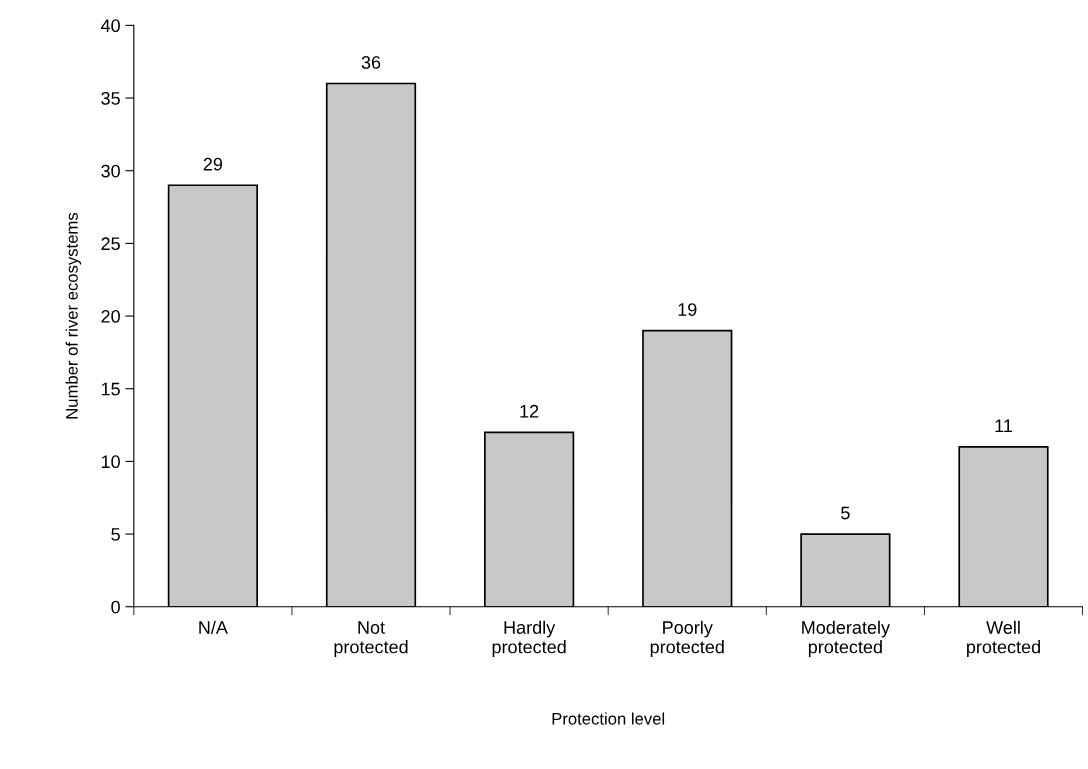  Describe the element at coordinates (608, 718) in the screenshot. I see `x-axis-title: Protection level` at that location.